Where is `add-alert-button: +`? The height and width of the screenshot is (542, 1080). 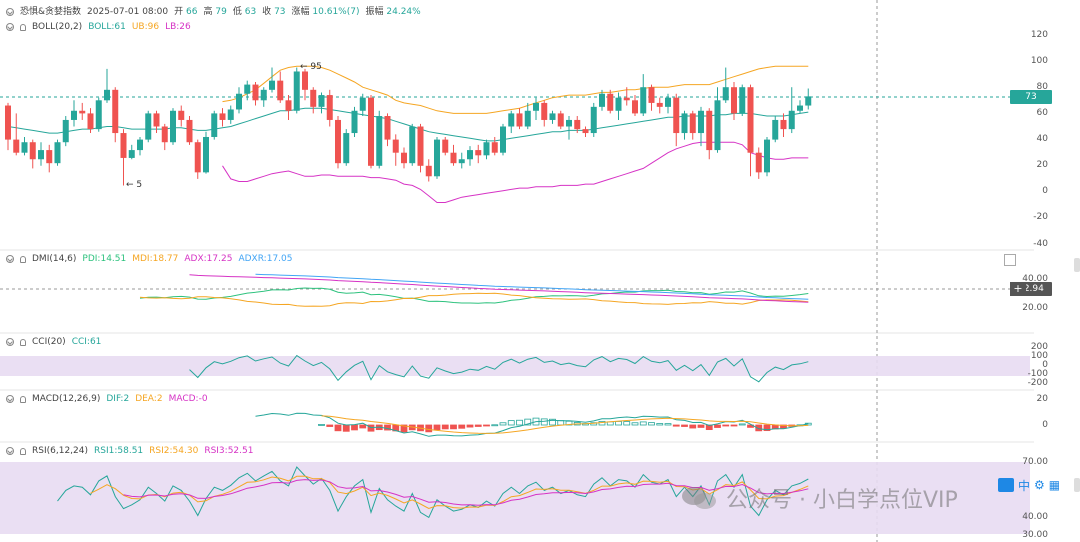
add-alert-button: + is located at coordinates (1018, 289).